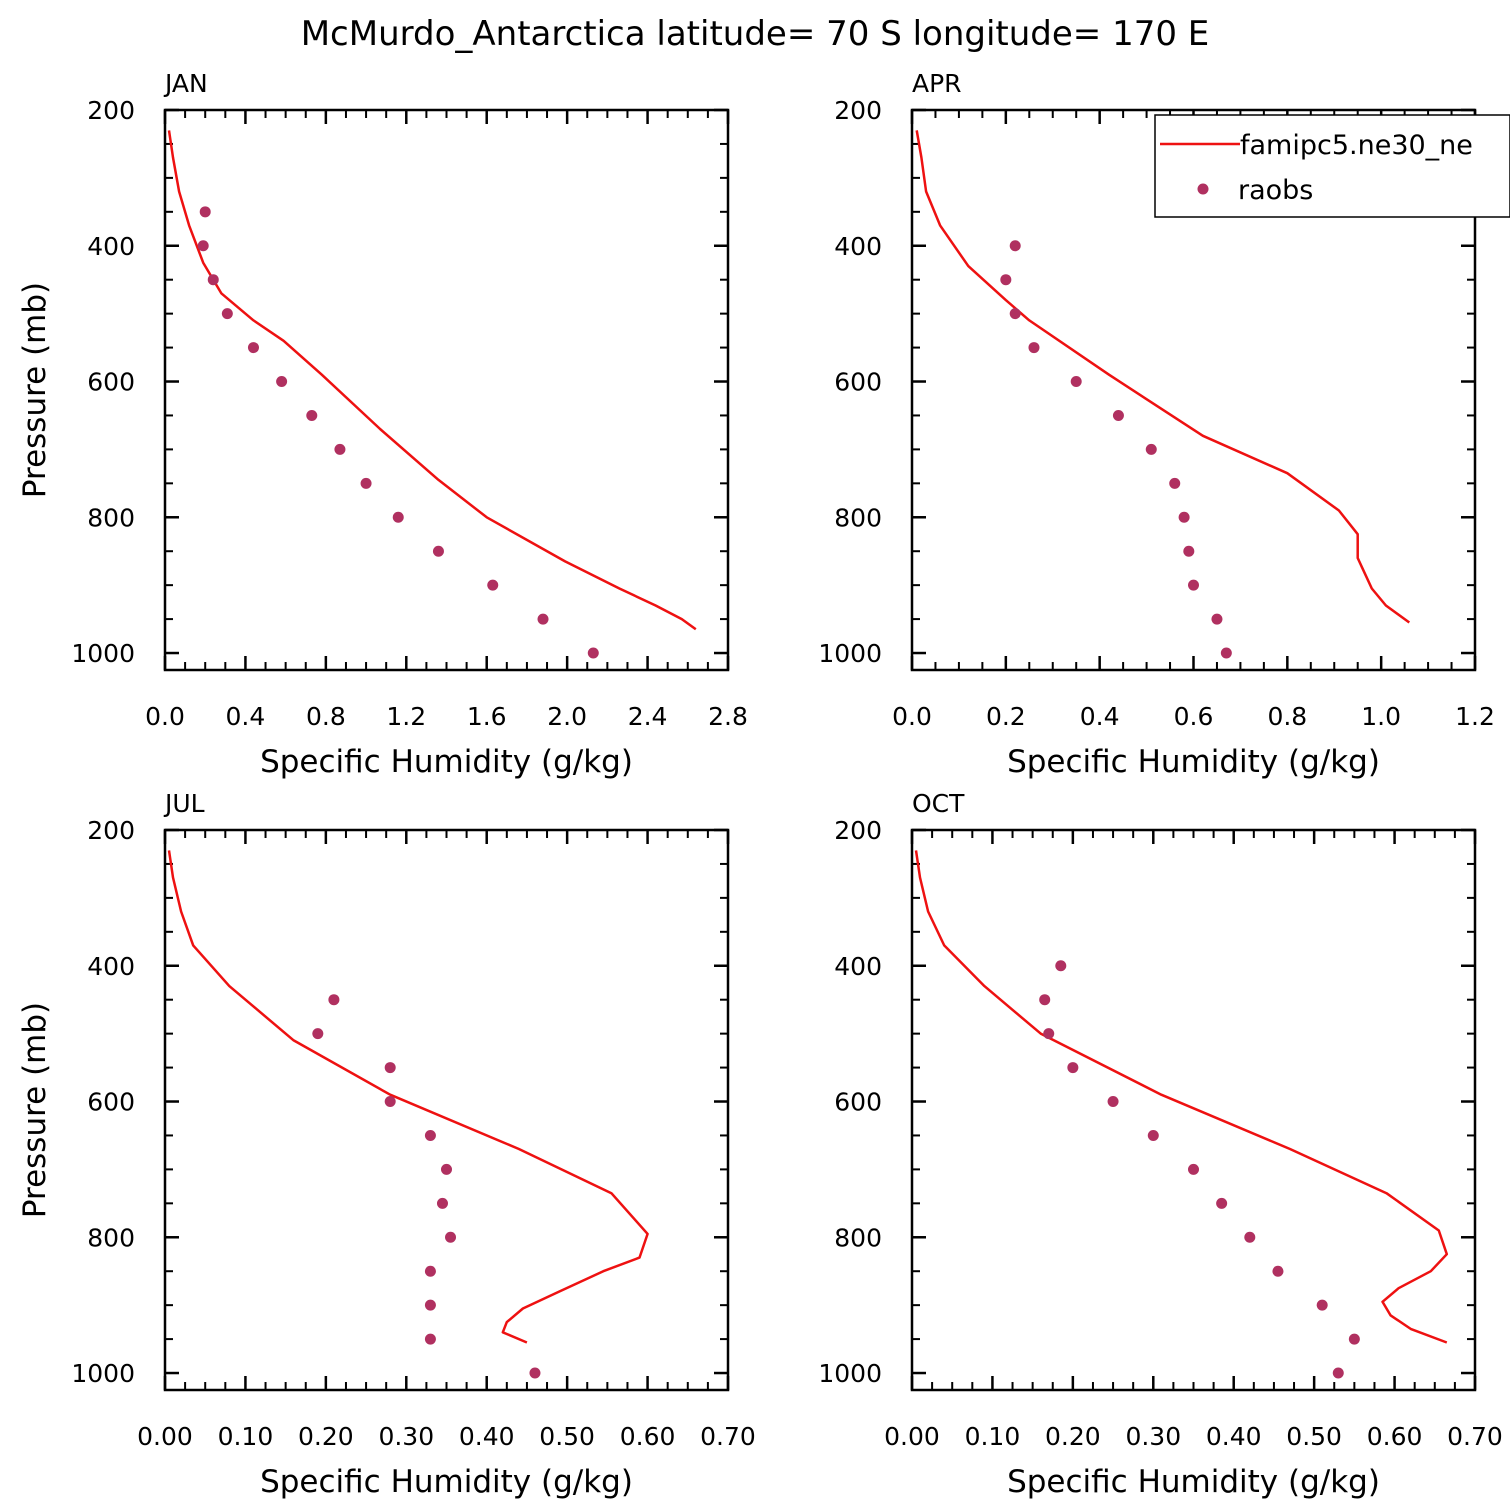 The height and width of the screenshot is (1510, 1510). What do you see at coordinates (1203, 189) in the screenshot?
I see `legend-marker-swatch` at bounding box center [1203, 189].